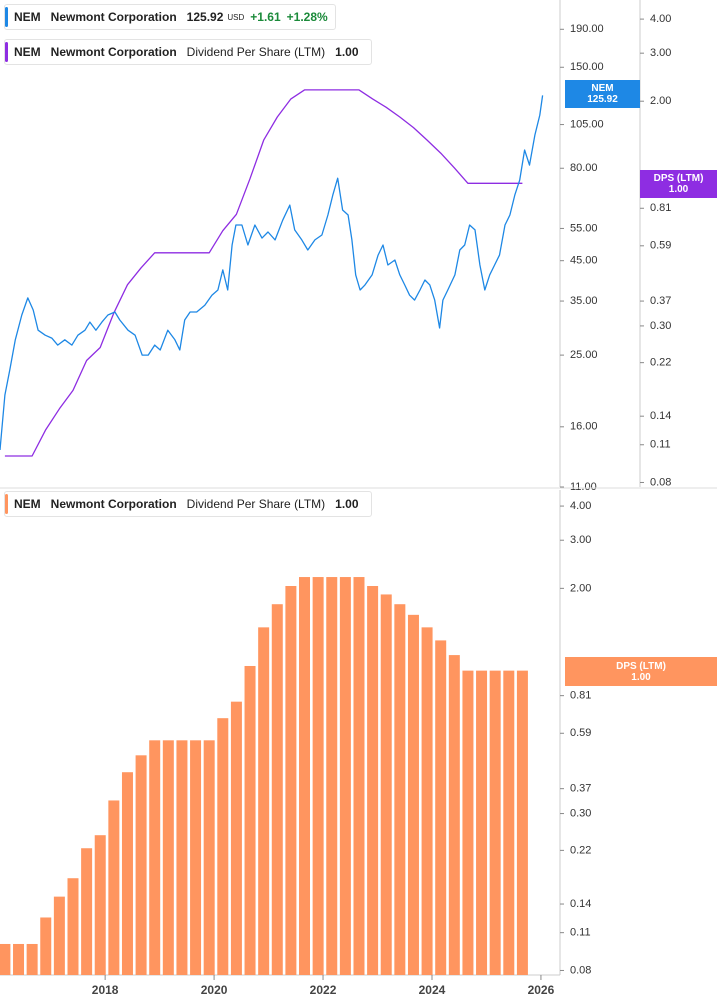 This screenshot has width=717, height=1005. Describe the element at coordinates (432, 990) in the screenshot. I see `x-tick-label: 2024` at that location.